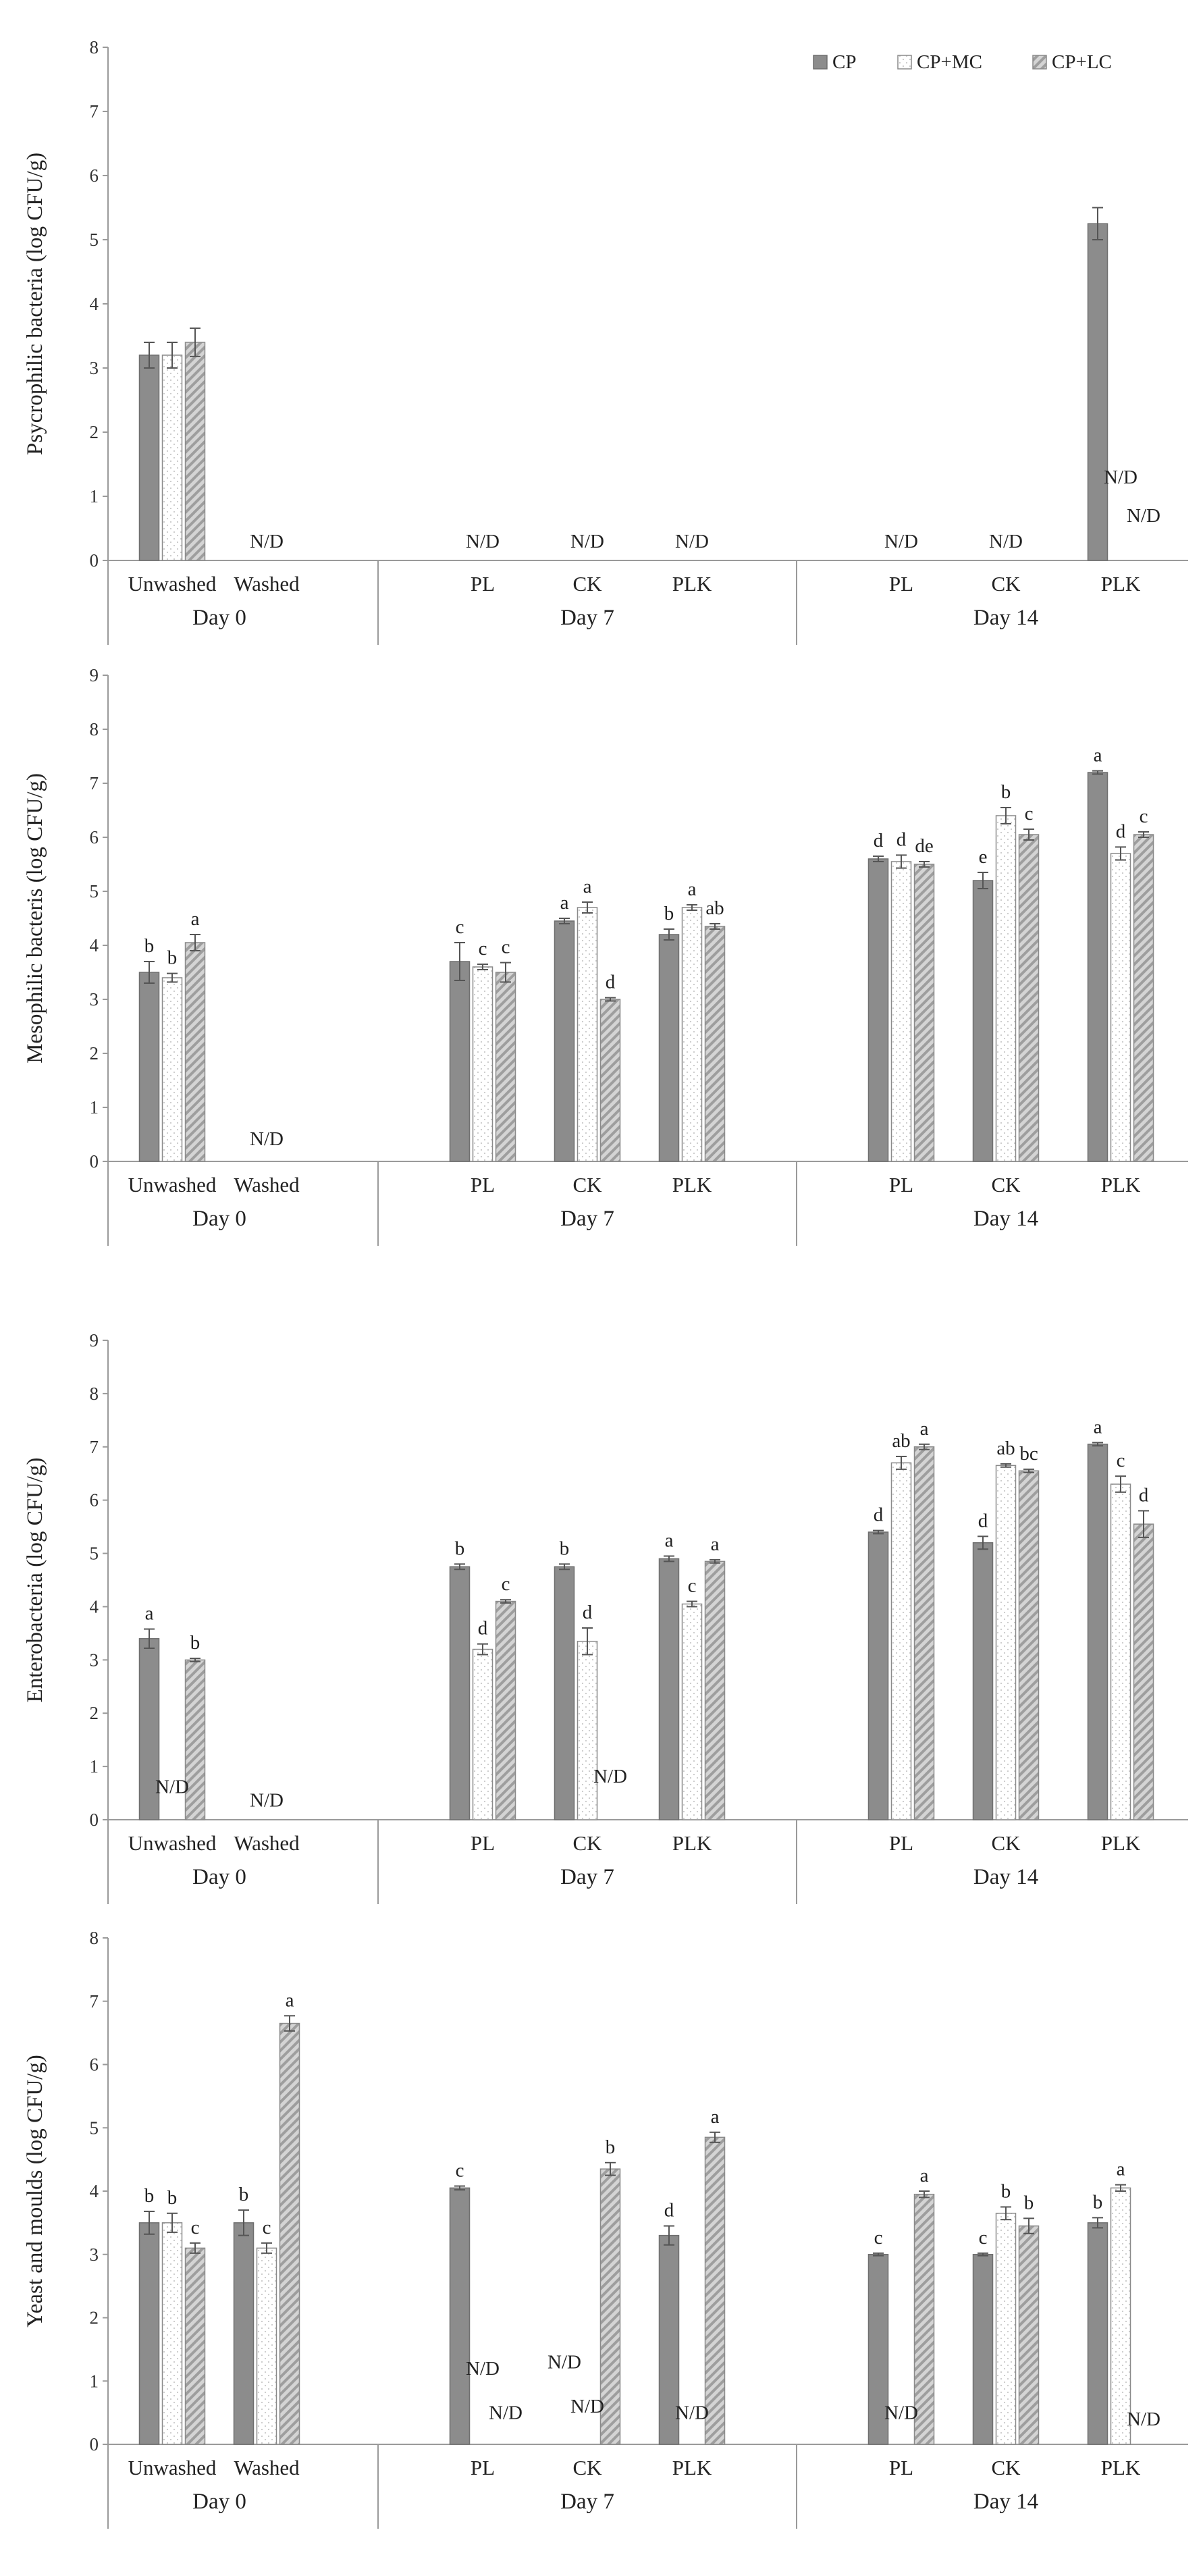 The image size is (1203, 2576). What do you see at coordinates (95, 1340) in the screenshot?
I see `y-tick-label: 9` at bounding box center [95, 1340].